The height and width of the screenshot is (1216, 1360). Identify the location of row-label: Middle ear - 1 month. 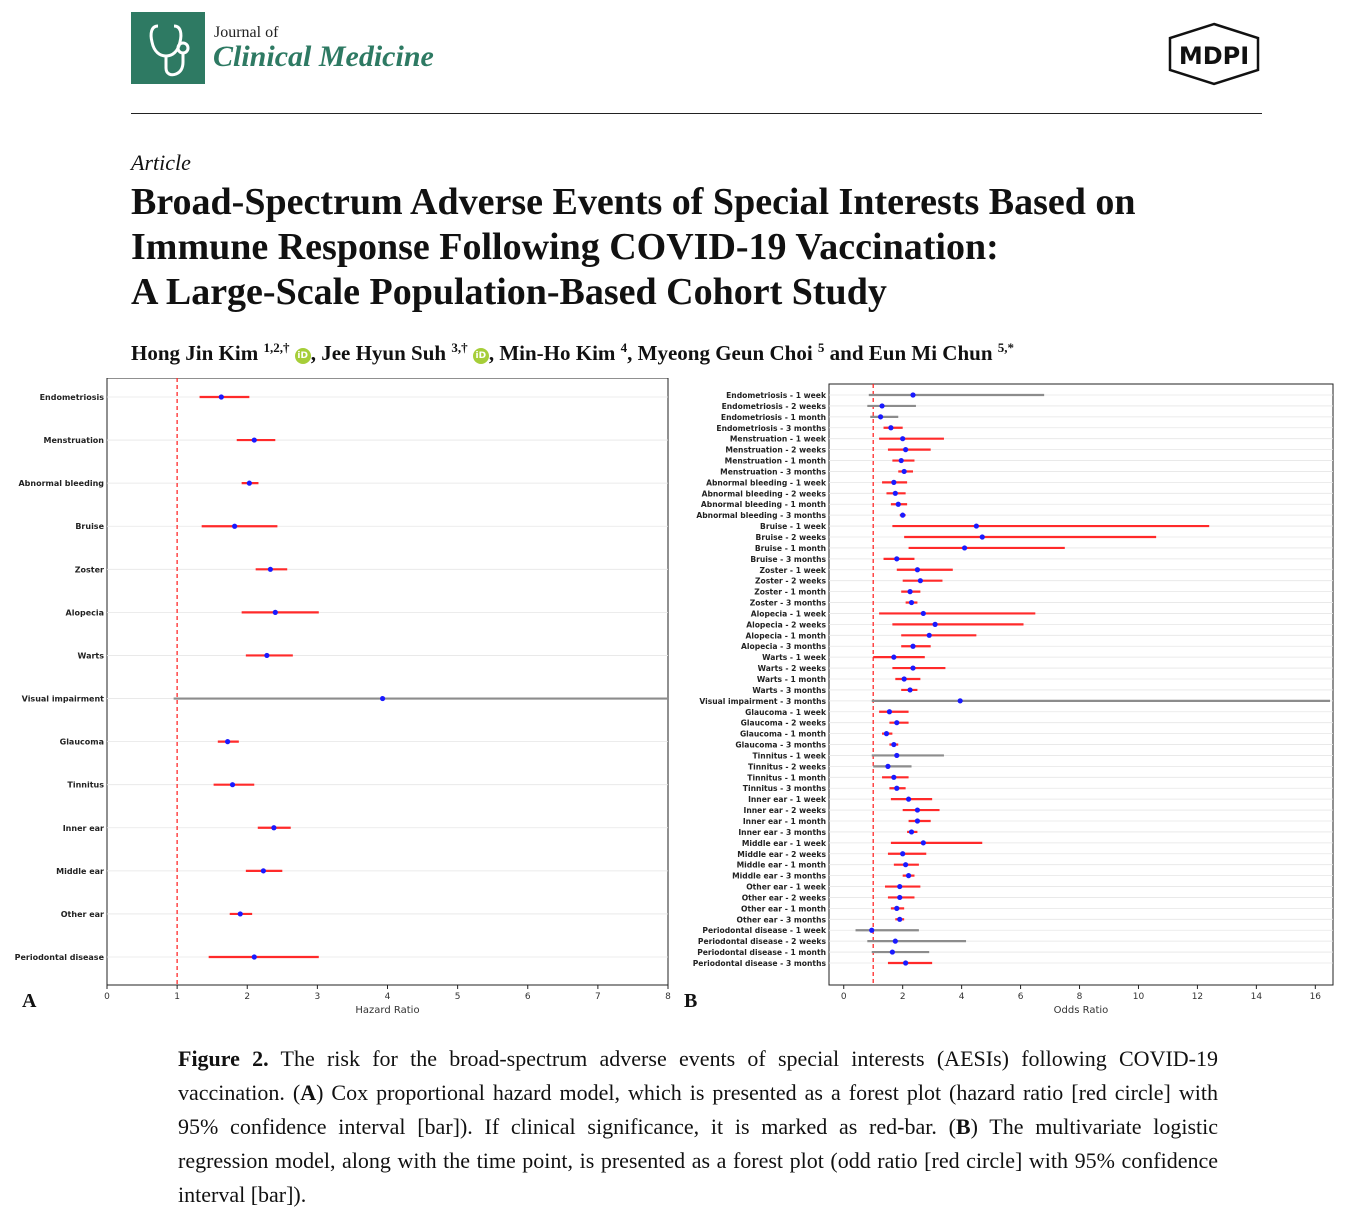
(781, 865).